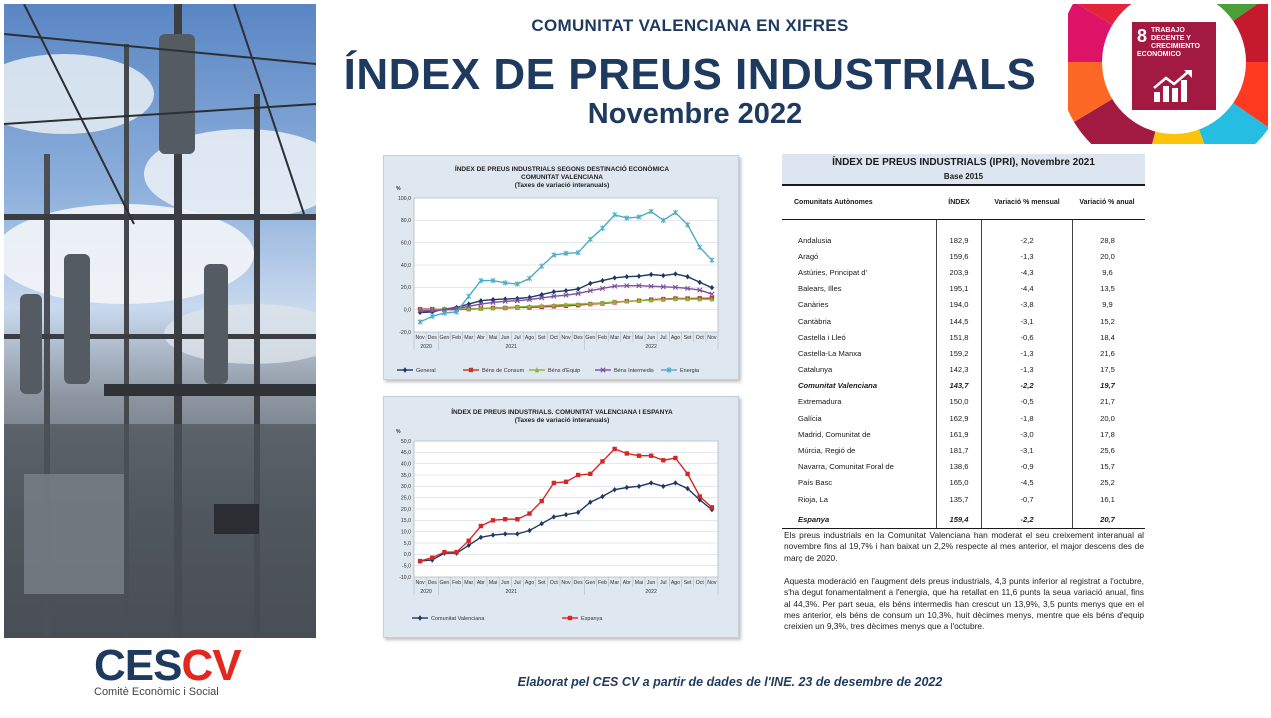 This screenshot has height=718, width=1271. Describe the element at coordinates (959, 288) in the screenshot. I see `cell-index: 195,1` at that location.